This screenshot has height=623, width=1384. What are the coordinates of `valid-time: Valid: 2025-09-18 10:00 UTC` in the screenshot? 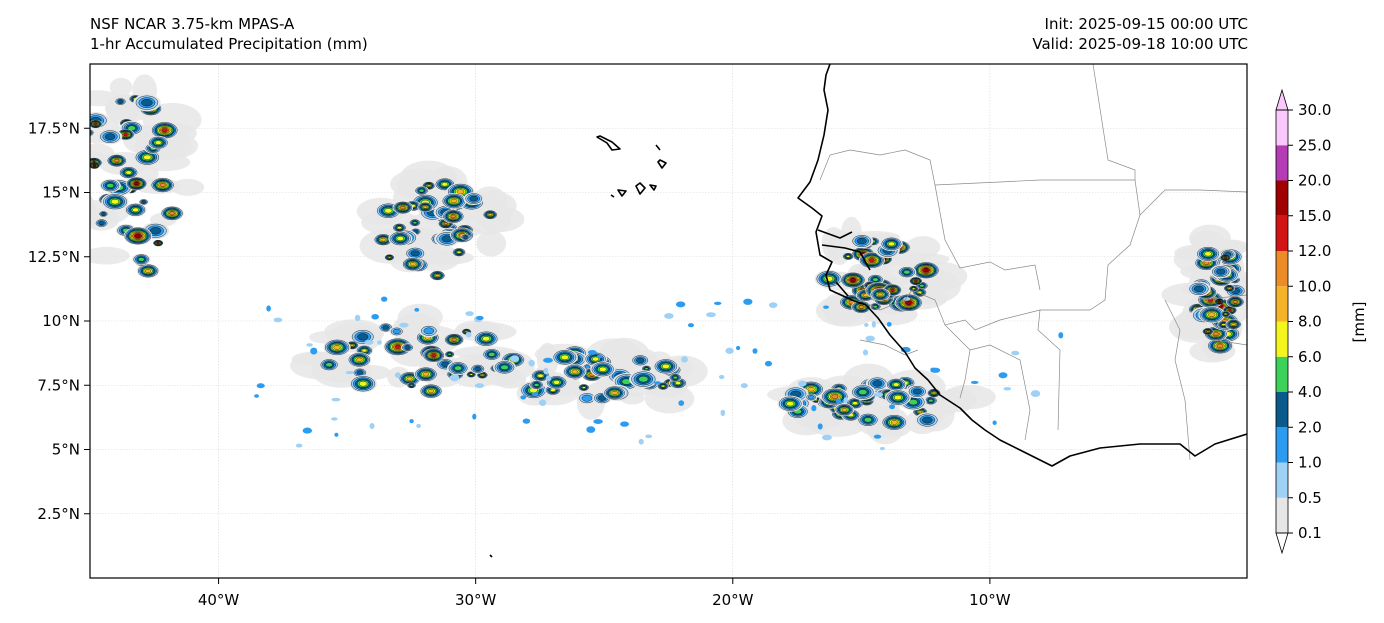 It's located at (1140, 44).